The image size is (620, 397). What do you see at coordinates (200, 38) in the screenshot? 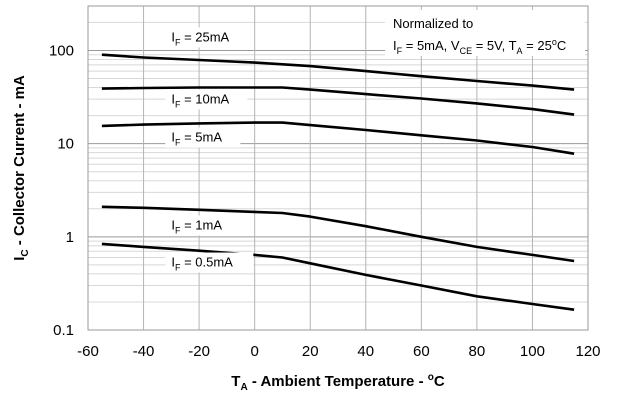
I see `series-label-text: IF = 25mA` at bounding box center [200, 38].